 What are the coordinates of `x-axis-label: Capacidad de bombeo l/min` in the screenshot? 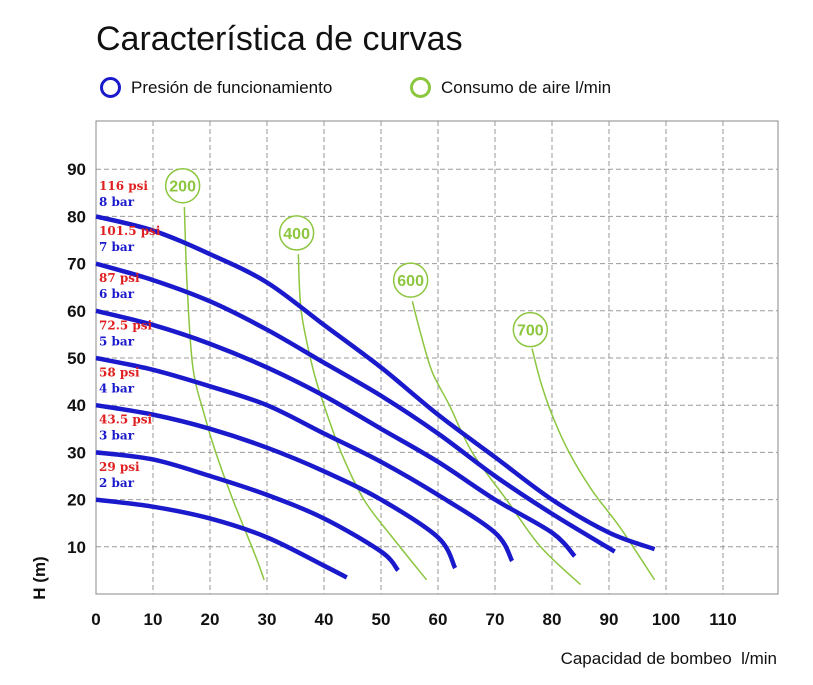 It's located at (669, 658).